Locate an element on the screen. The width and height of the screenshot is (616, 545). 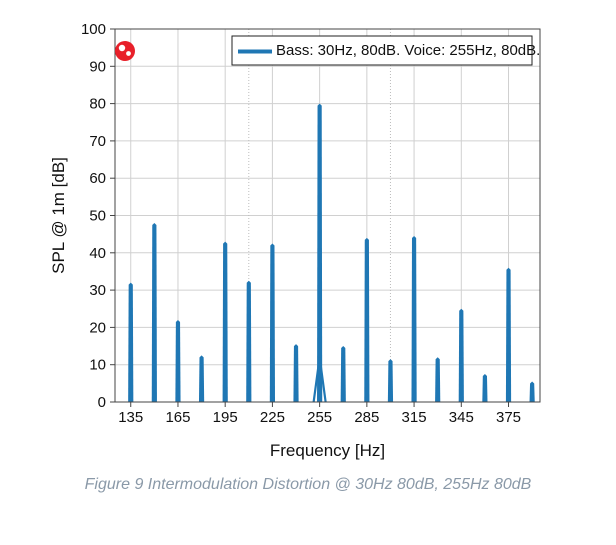
legend: Bass: 30Hz, 80dB. Voice: 255Hz, 80dB. is located at coordinates (385, 50).